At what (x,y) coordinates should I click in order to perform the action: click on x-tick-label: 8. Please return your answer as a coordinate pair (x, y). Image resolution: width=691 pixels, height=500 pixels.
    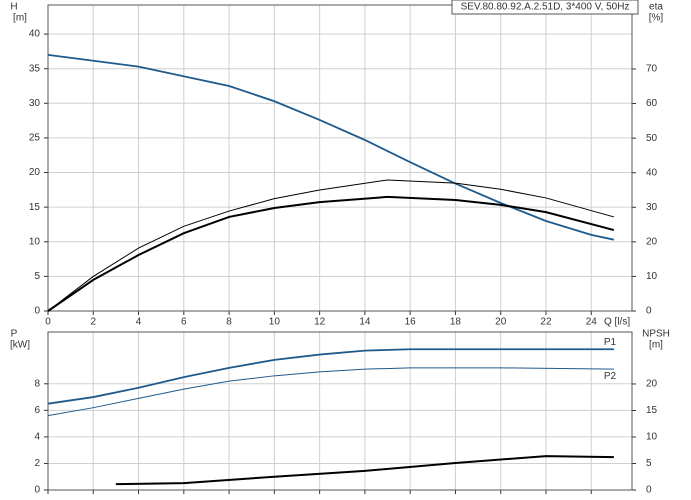
    Looking at the image, I should click on (229, 322).